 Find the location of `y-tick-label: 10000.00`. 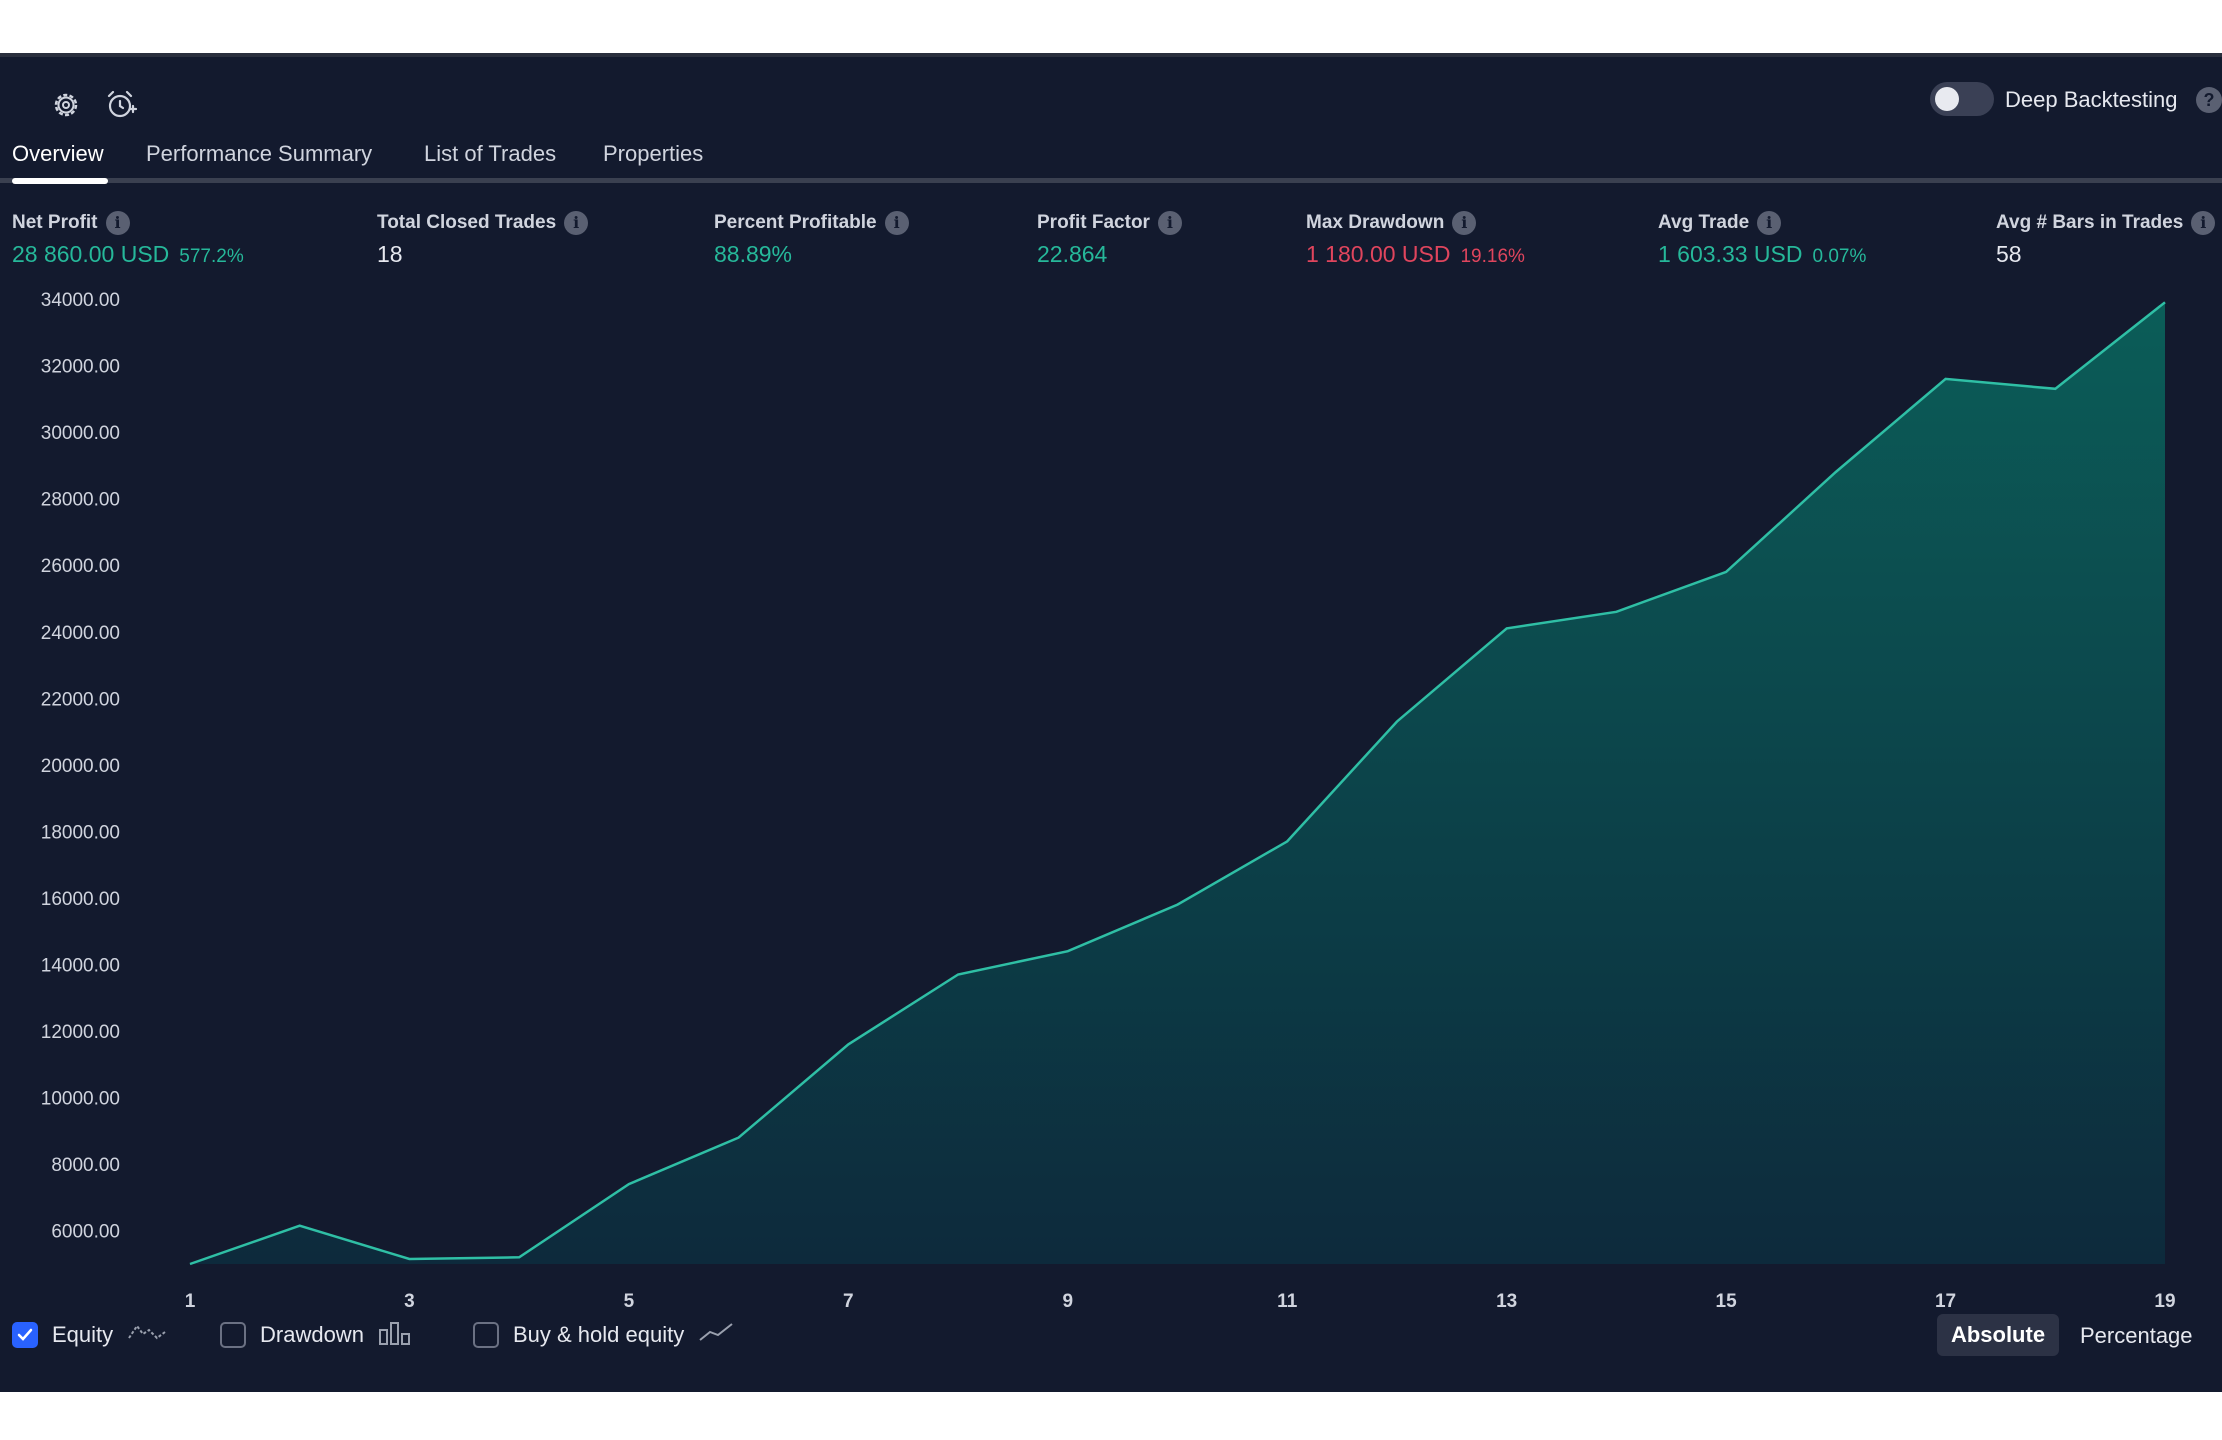

y-tick-label: 10000.00 is located at coordinates (80, 1099).